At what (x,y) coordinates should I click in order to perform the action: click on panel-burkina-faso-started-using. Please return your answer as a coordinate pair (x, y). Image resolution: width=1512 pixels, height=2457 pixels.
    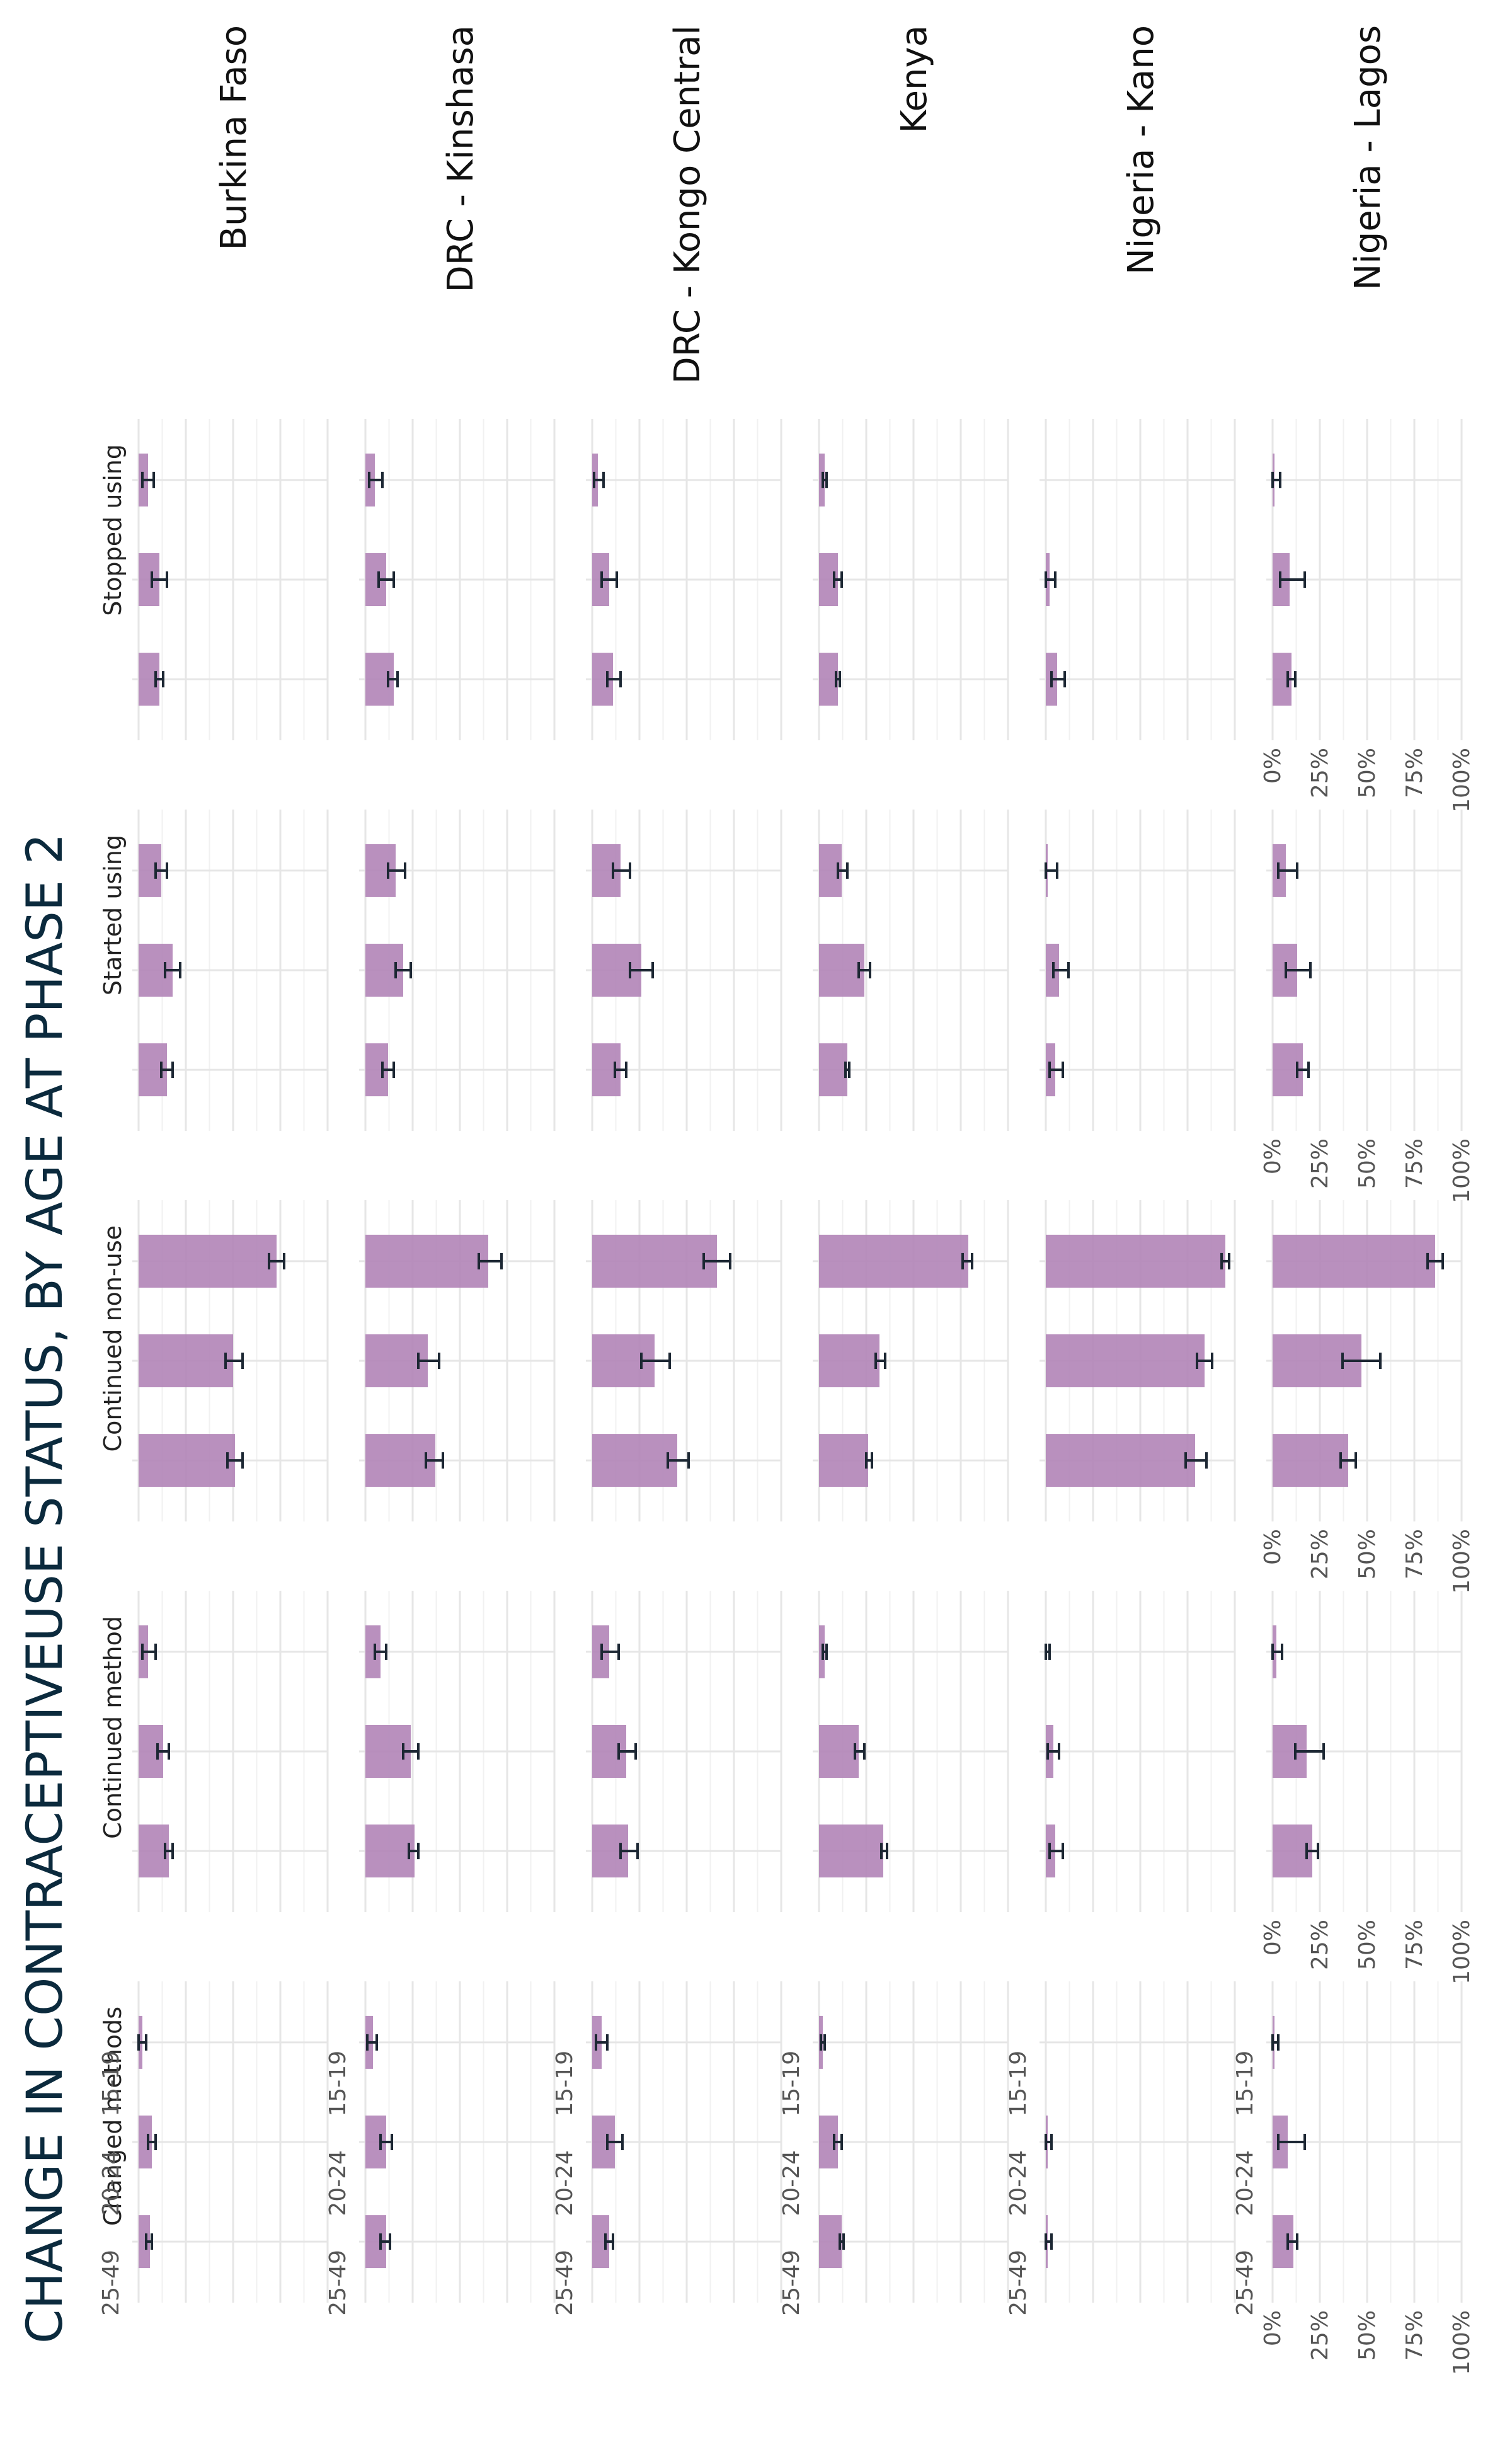
    Looking at the image, I should click on (230, 970).